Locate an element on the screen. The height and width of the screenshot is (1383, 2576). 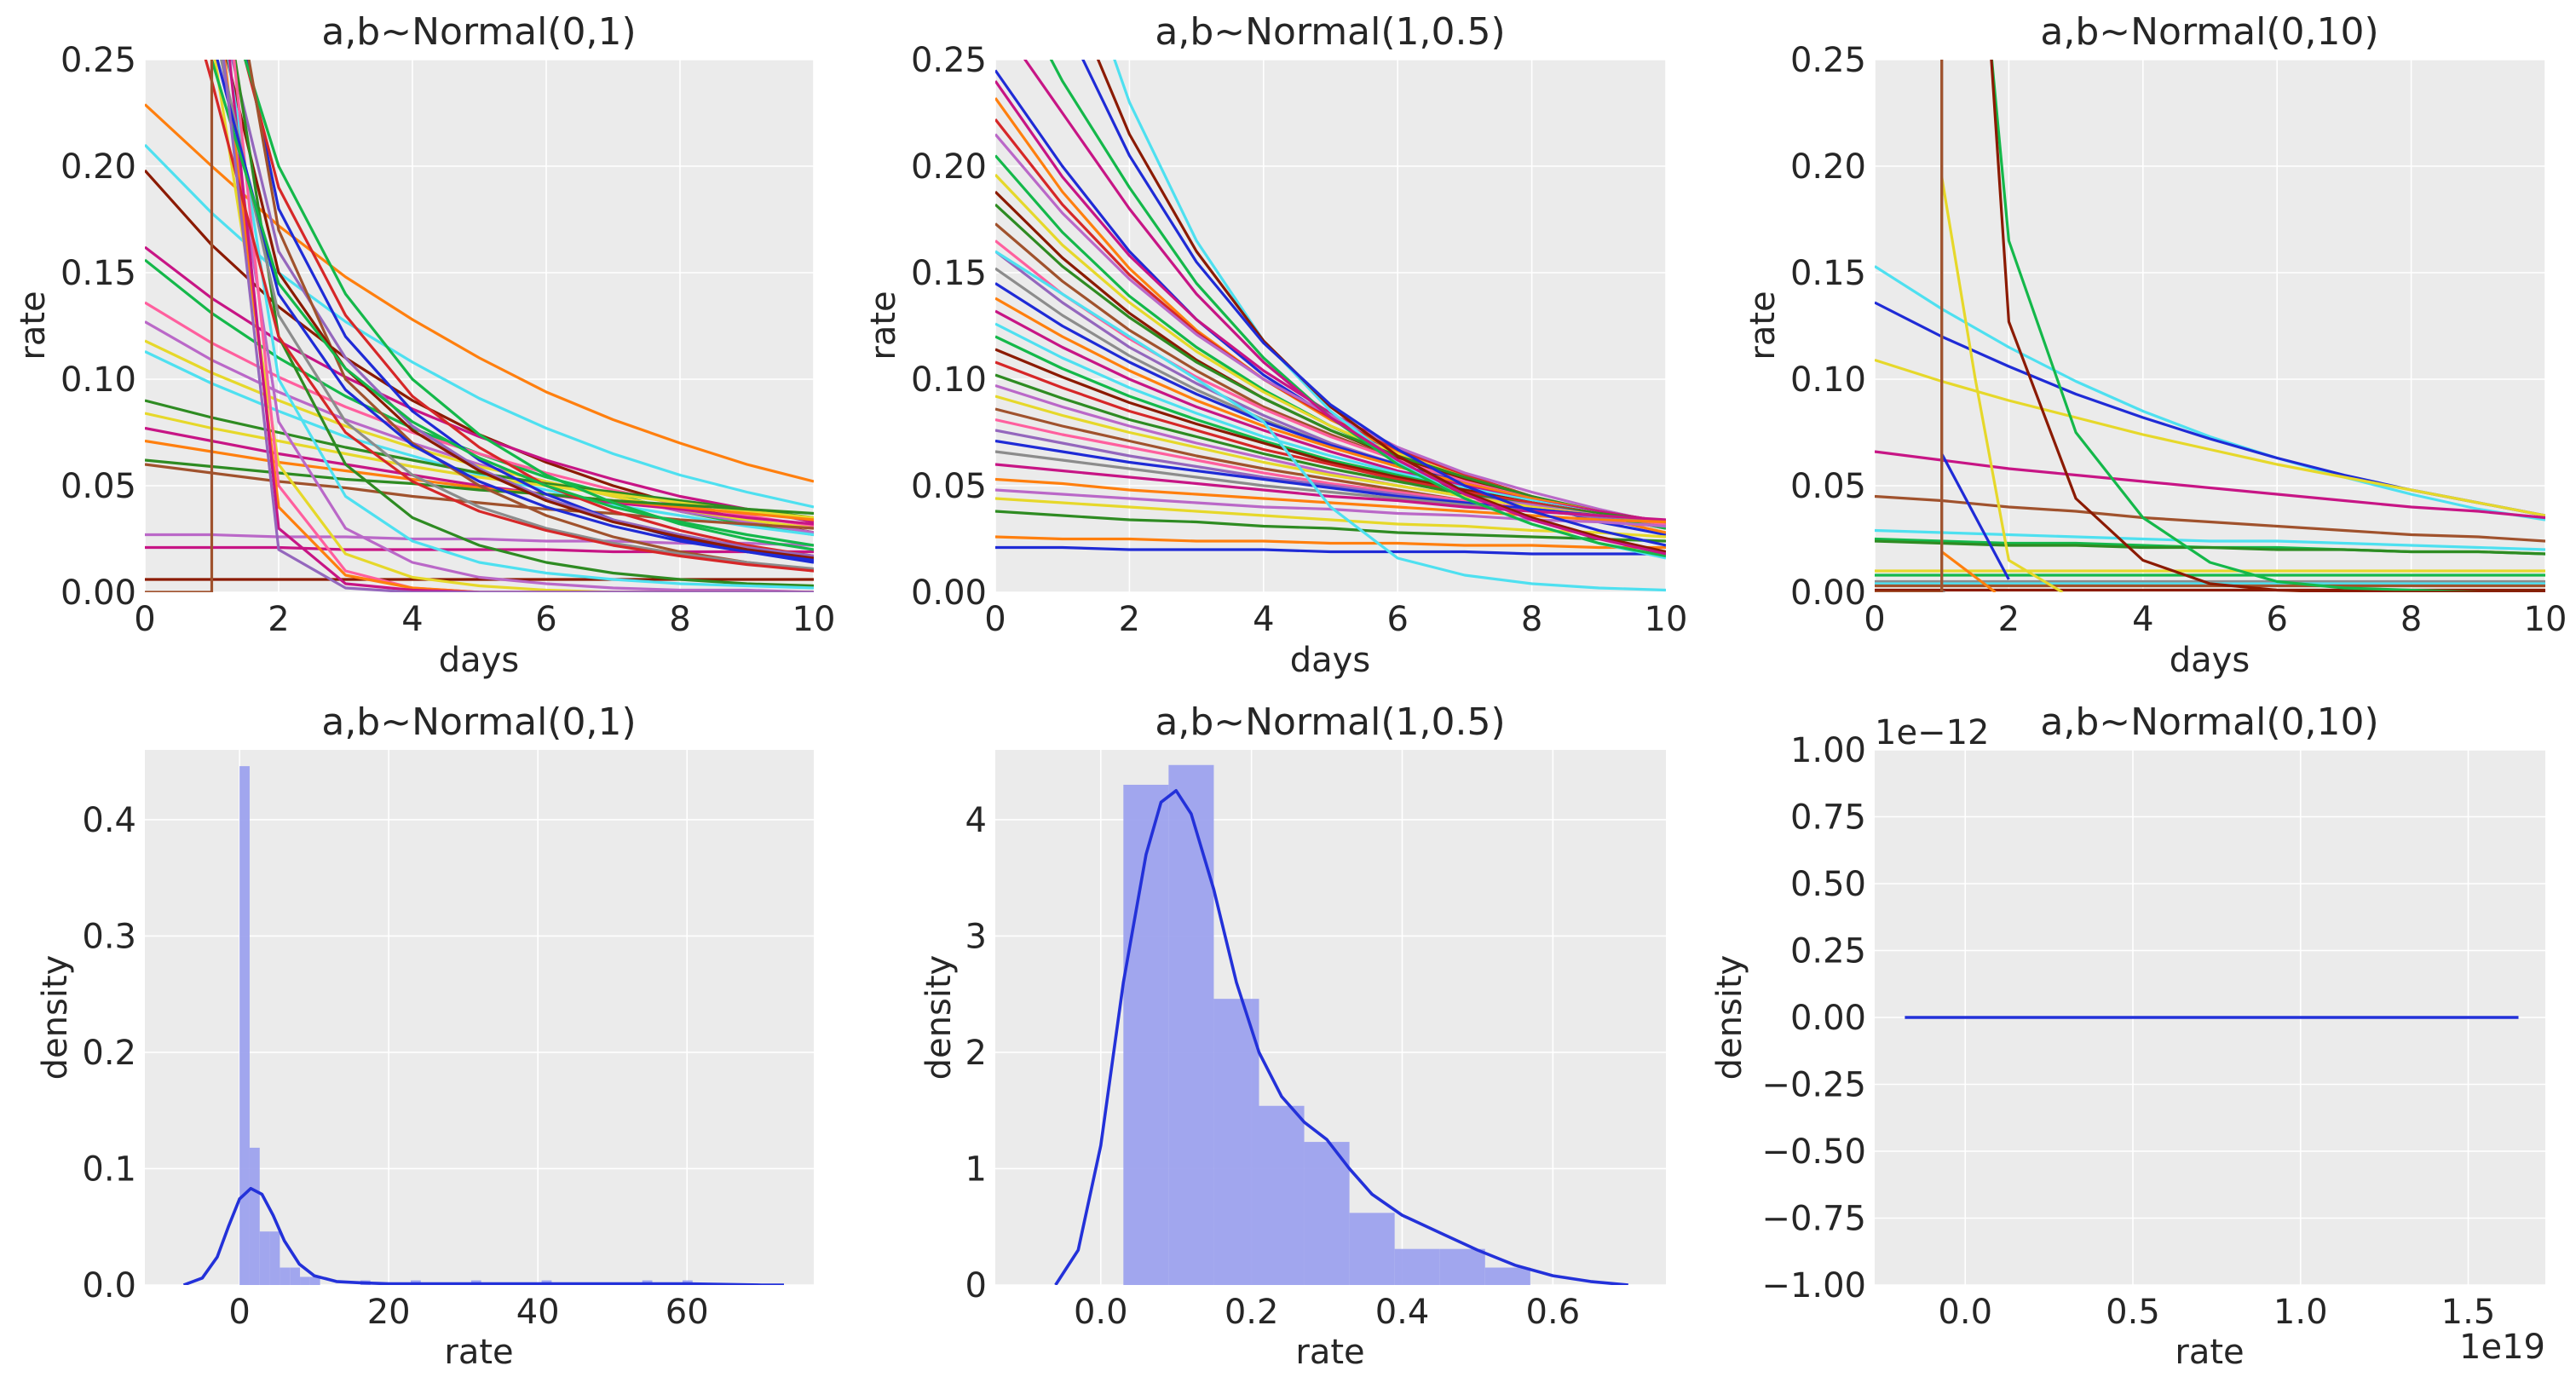
y-tick-label: 0.25 is located at coordinates (98, 60).